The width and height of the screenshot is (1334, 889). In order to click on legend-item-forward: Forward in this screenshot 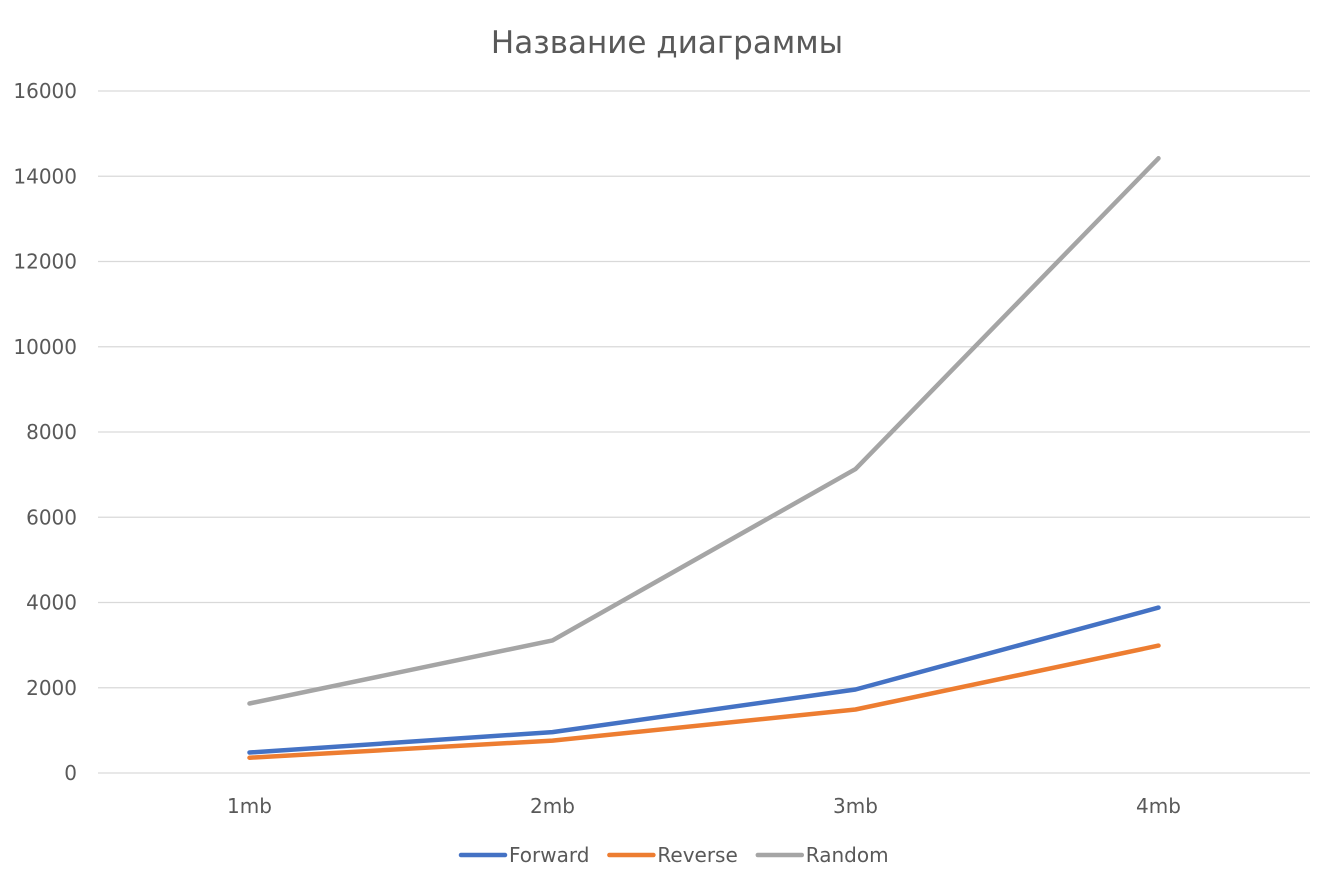, I will do `click(523, 855)`.